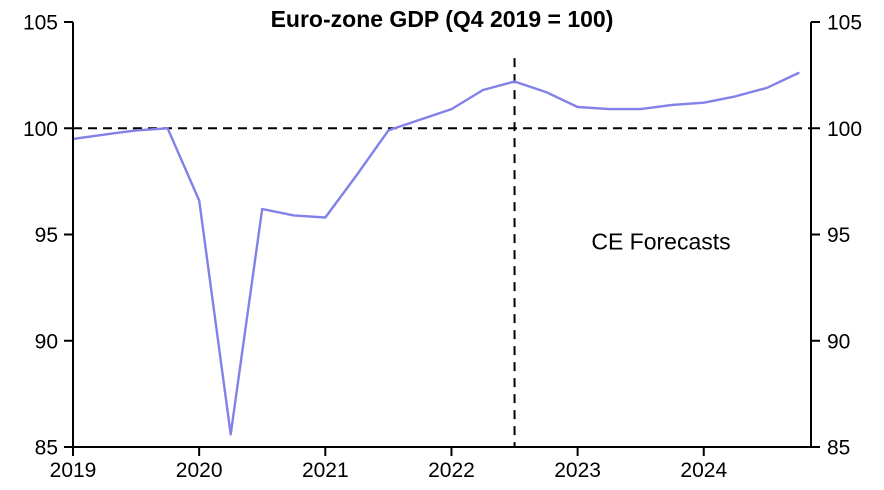 This screenshot has width=884, height=490. Describe the element at coordinates (442, 19) in the screenshot. I see `chart-title: Euro-zone GDP (Q4 2019 = 100)` at that location.